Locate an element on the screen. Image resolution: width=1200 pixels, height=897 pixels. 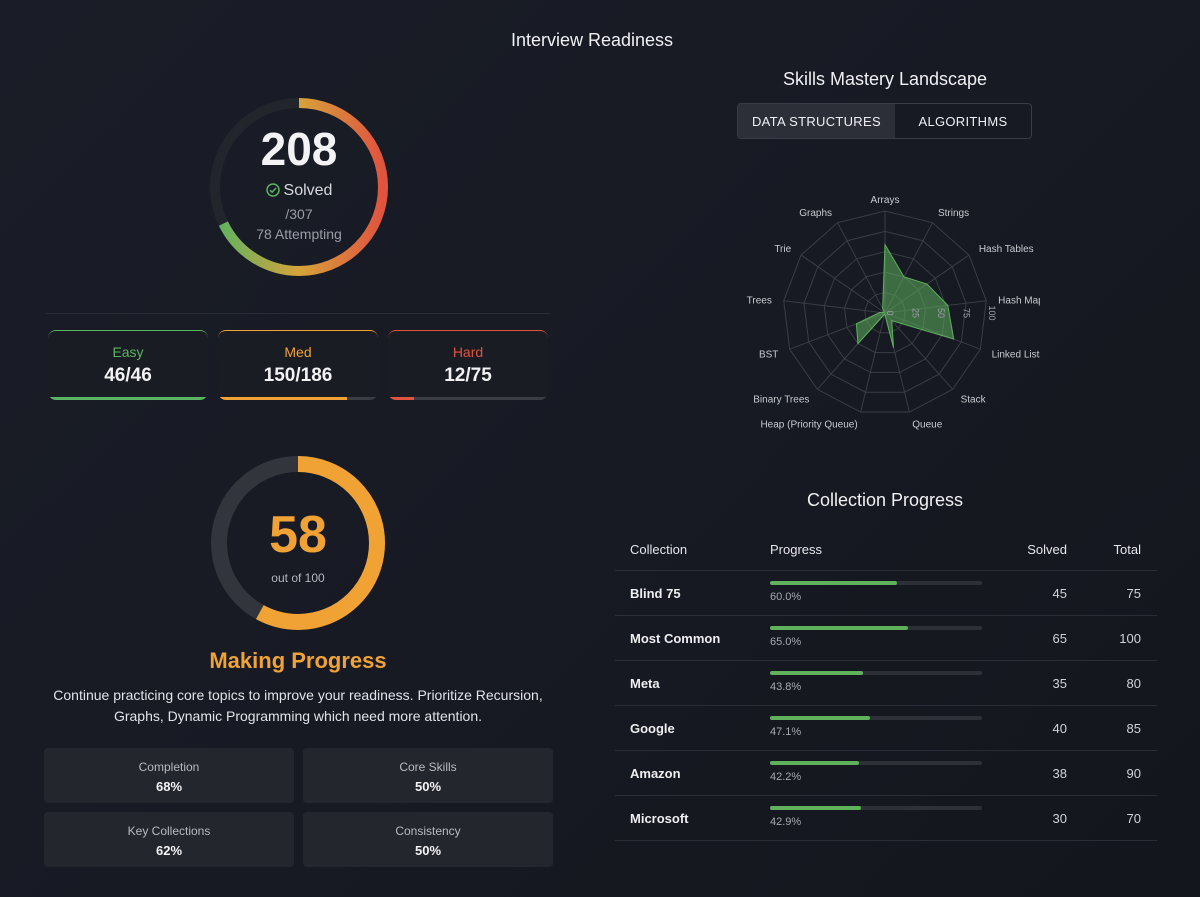
radar-scale-label: 75 is located at coordinates (967, 313).